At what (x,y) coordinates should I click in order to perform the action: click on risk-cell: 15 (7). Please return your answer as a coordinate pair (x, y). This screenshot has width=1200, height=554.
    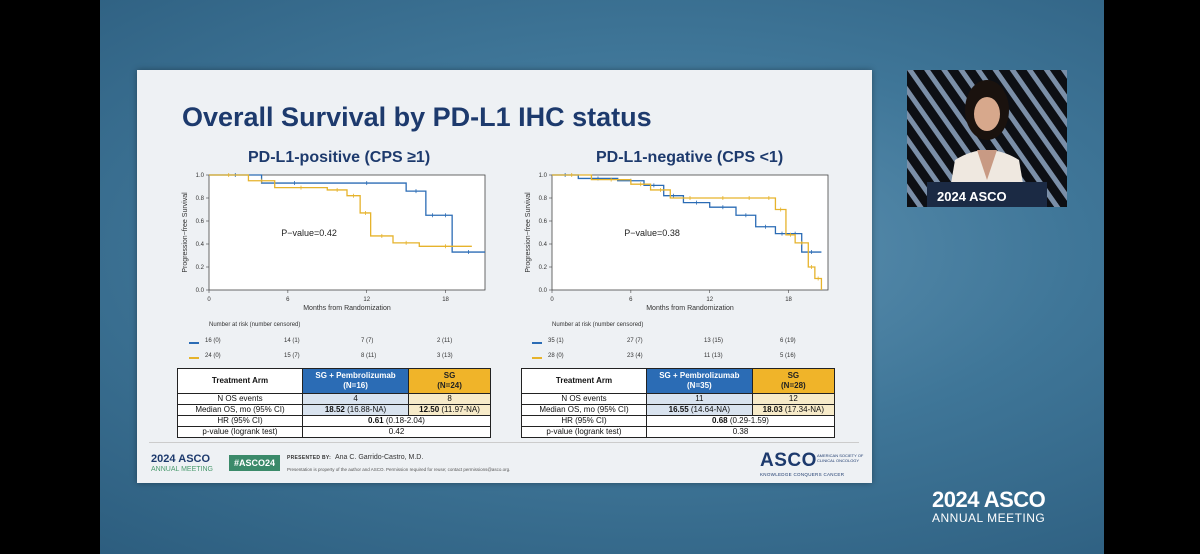
    Looking at the image, I should click on (292, 356).